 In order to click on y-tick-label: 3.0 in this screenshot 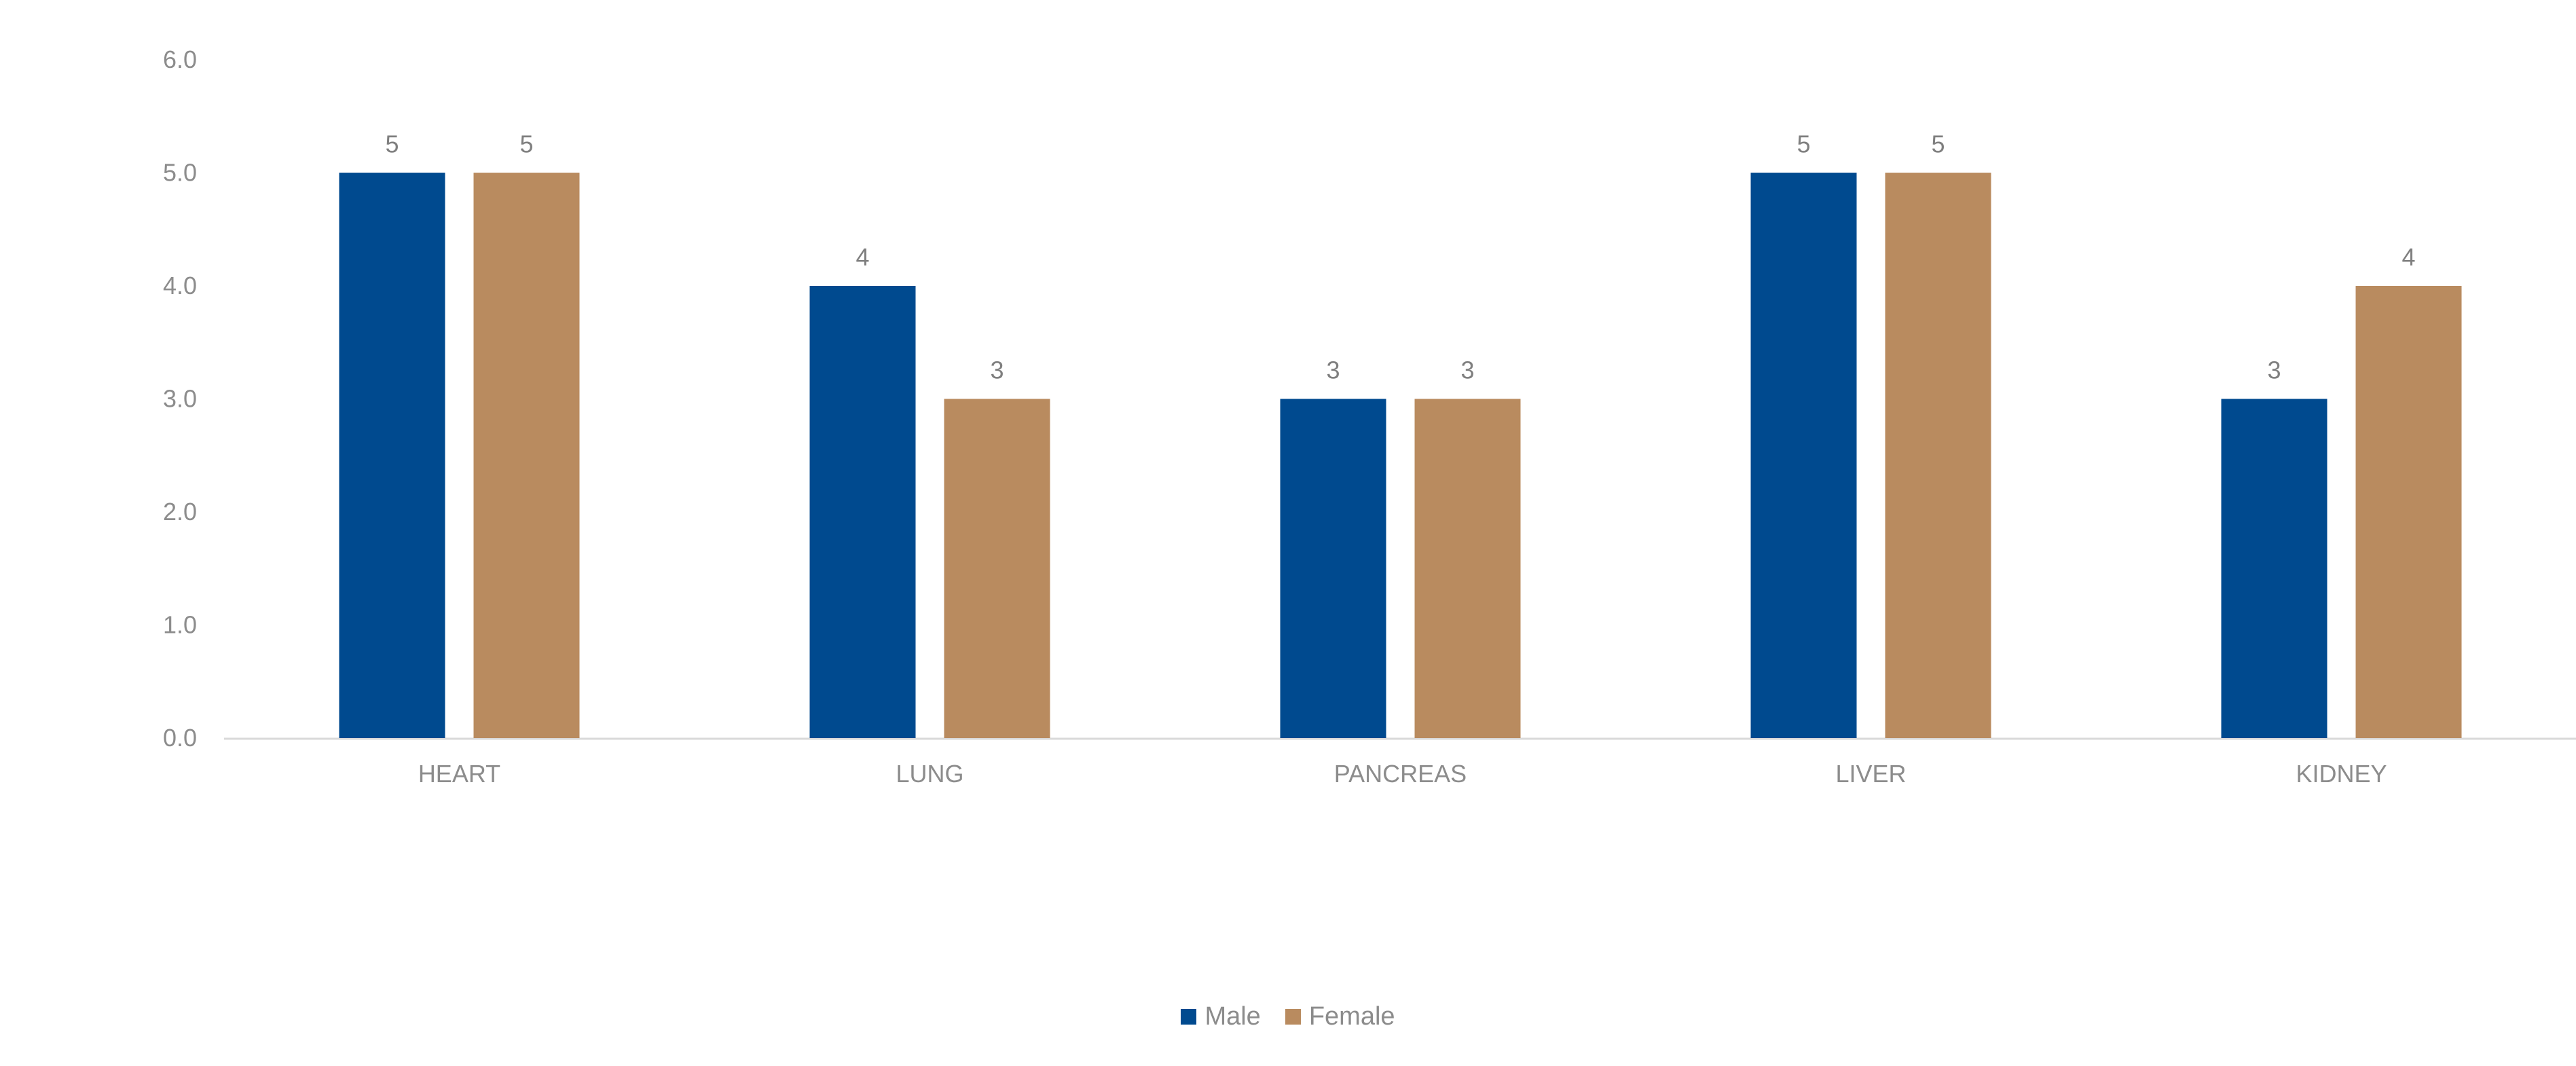, I will do `click(180, 399)`.